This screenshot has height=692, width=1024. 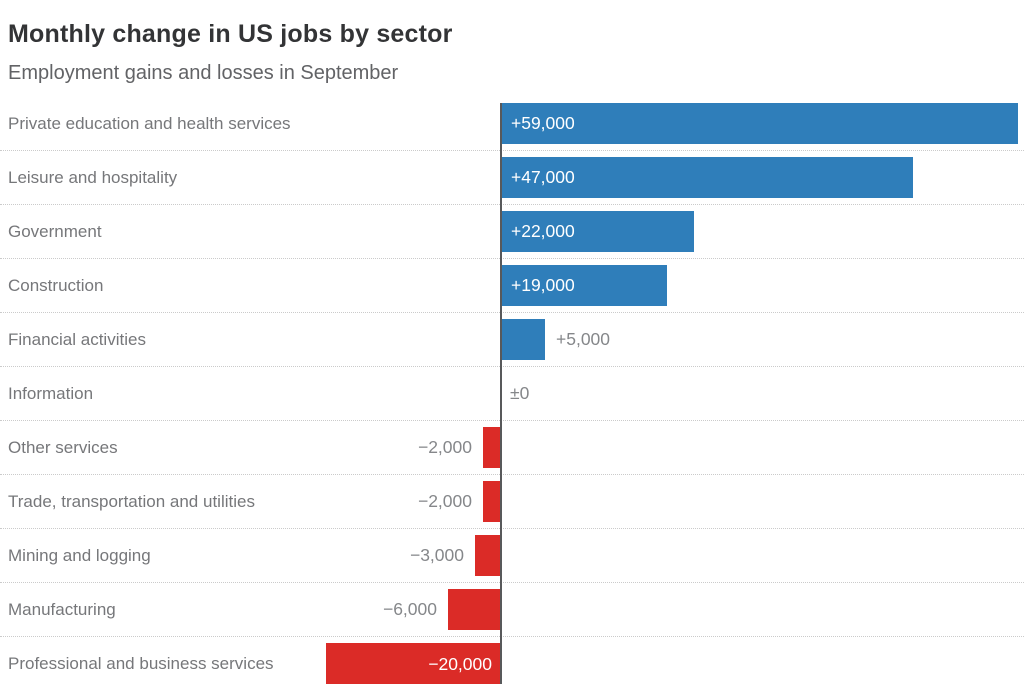 I want to click on chart-subtitle: Employment gains and losses in September, so click(x=203, y=73).